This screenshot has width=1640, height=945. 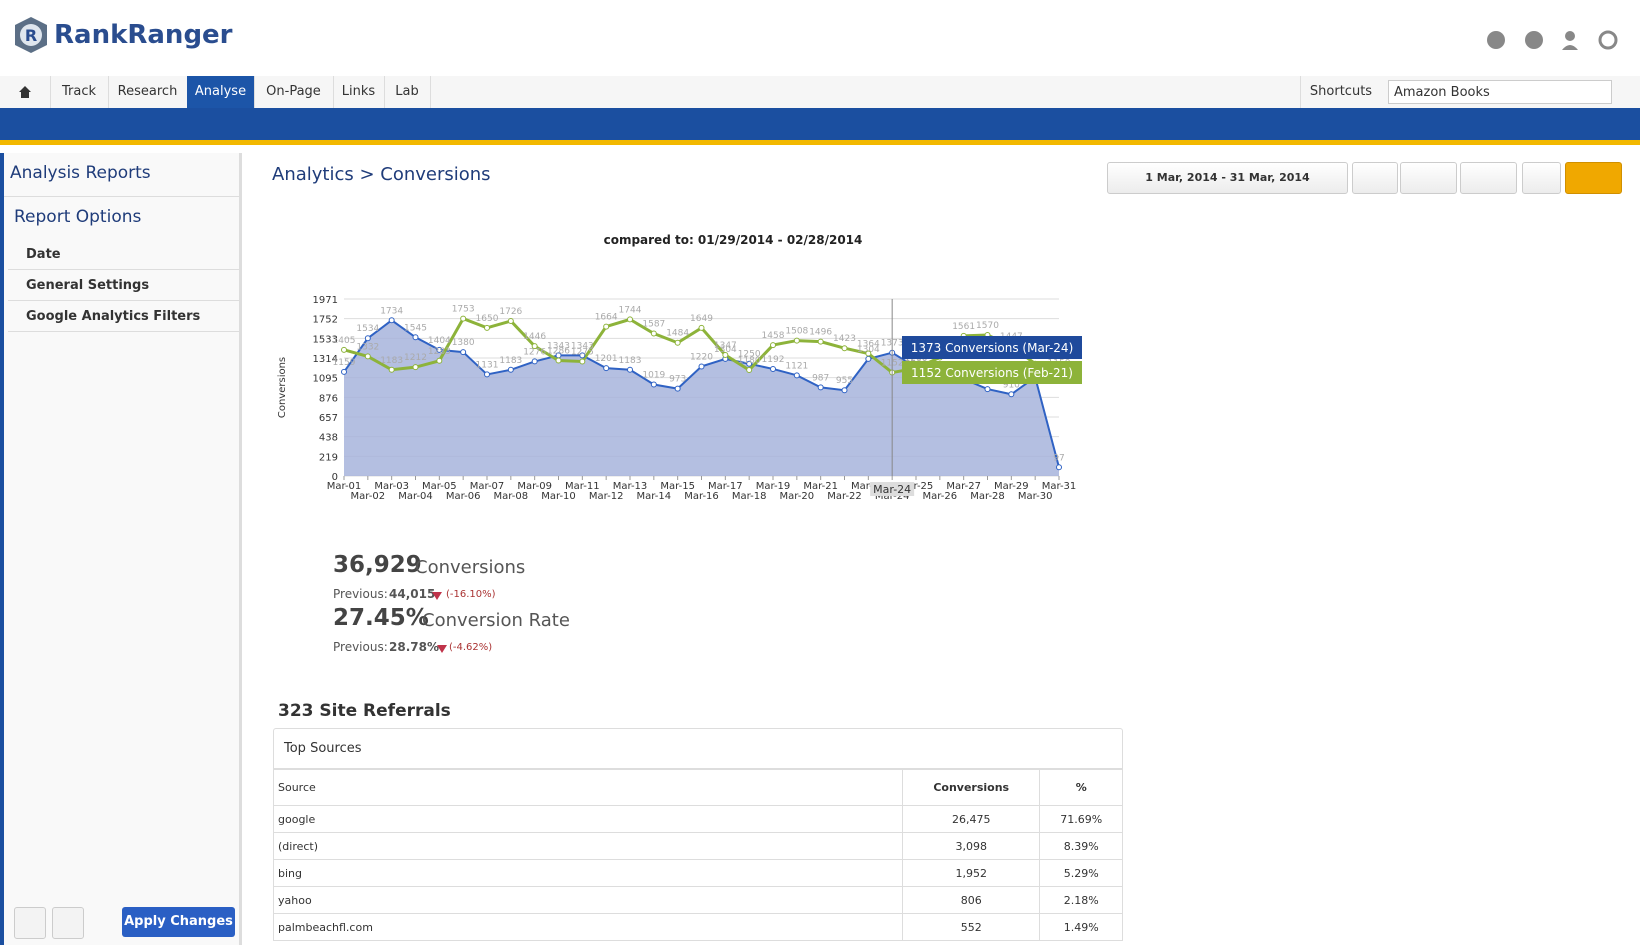 What do you see at coordinates (1340, 92) in the screenshot?
I see `shortcuts: Shortcuts` at bounding box center [1340, 92].